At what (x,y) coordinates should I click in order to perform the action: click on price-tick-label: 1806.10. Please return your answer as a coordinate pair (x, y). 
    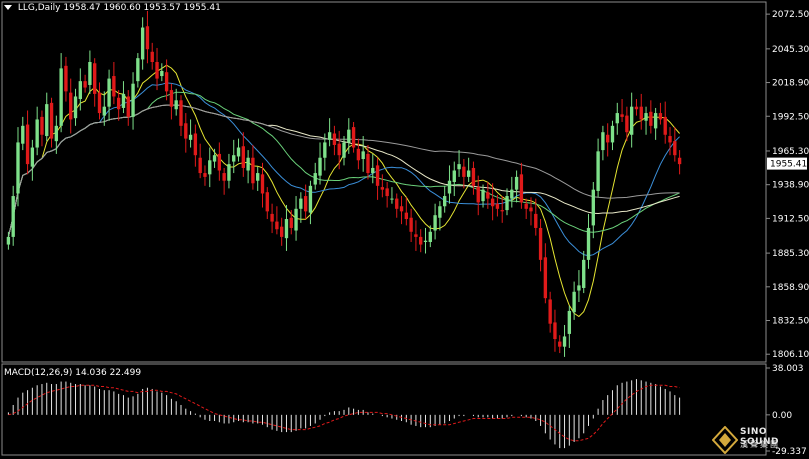
    Looking at the image, I should click on (790, 355).